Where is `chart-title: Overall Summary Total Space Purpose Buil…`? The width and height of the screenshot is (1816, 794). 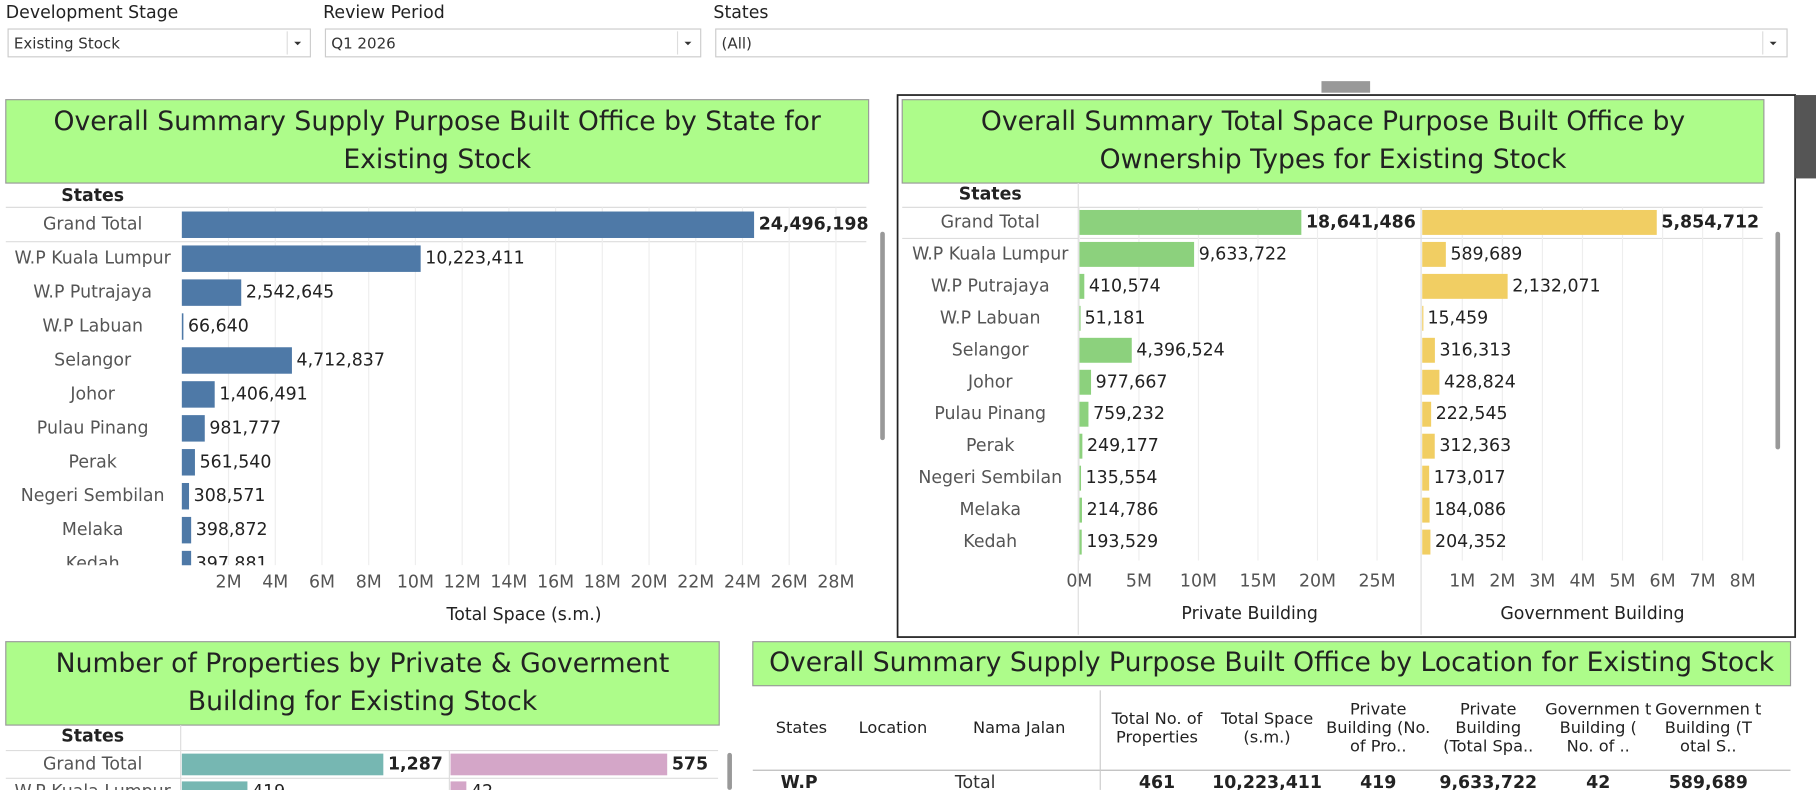
chart-title: Overall Summary Total Space Purpose Buil… is located at coordinates (1333, 140).